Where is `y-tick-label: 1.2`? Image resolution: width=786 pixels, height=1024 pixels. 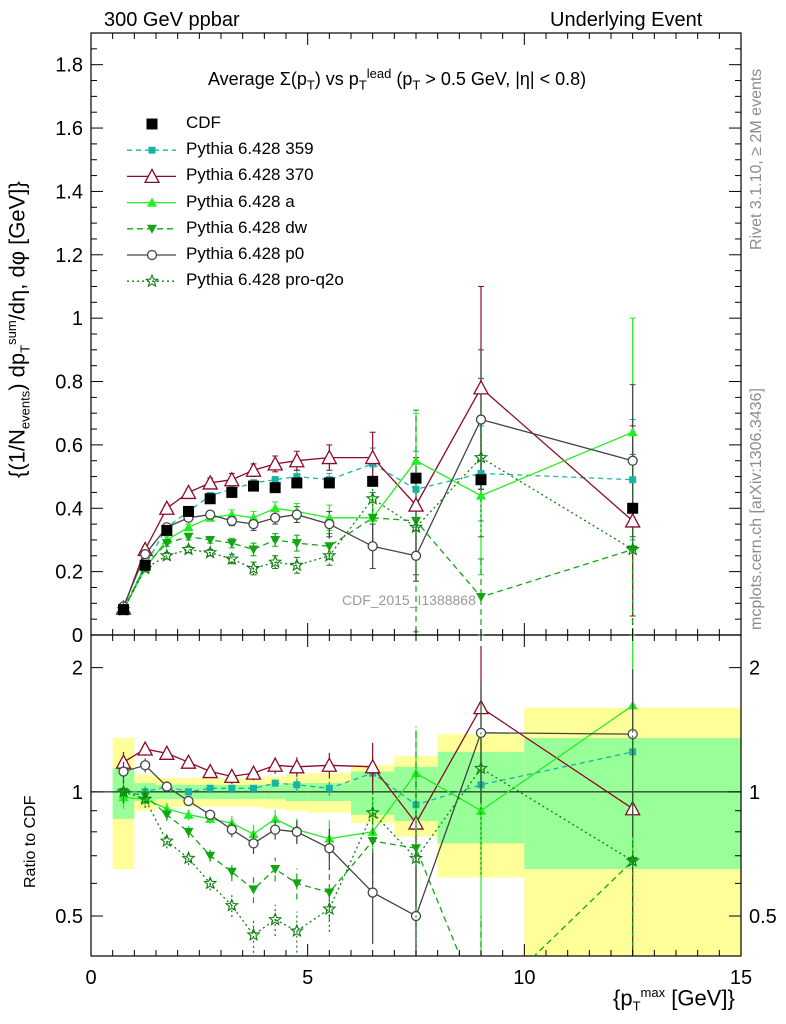
y-tick-label: 1.2 is located at coordinates (69, 256).